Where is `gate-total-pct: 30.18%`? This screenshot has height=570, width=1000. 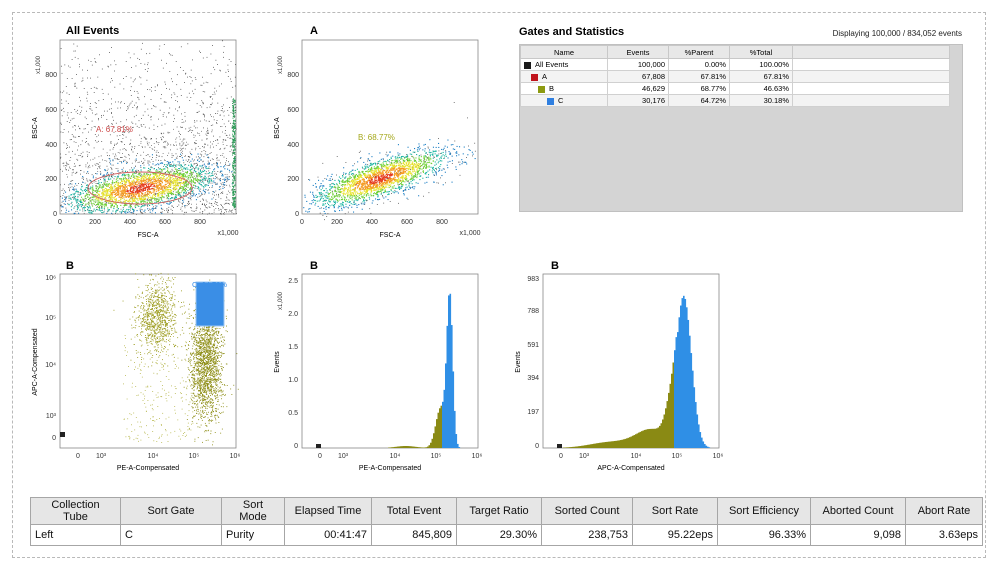
gate-total-pct: 30.18% is located at coordinates (761, 100).